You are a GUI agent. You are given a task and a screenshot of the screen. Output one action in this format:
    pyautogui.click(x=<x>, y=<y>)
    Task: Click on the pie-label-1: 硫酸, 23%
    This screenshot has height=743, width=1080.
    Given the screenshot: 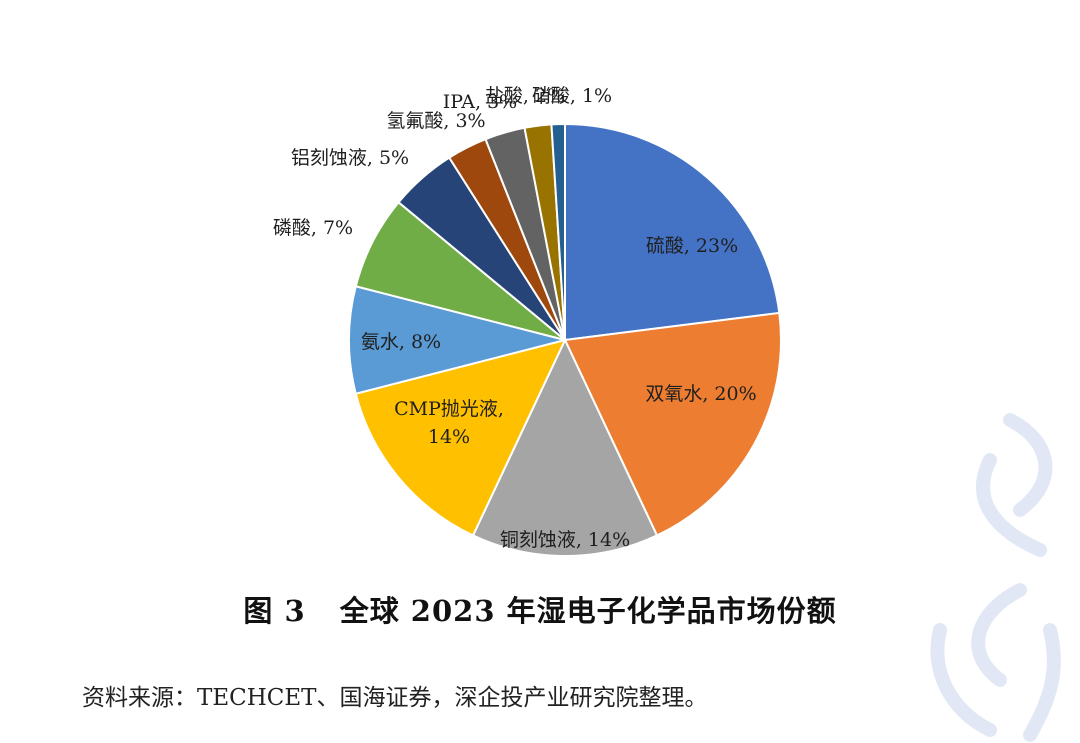 What is the action you would take?
    pyautogui.click(x=692, y=246)
    